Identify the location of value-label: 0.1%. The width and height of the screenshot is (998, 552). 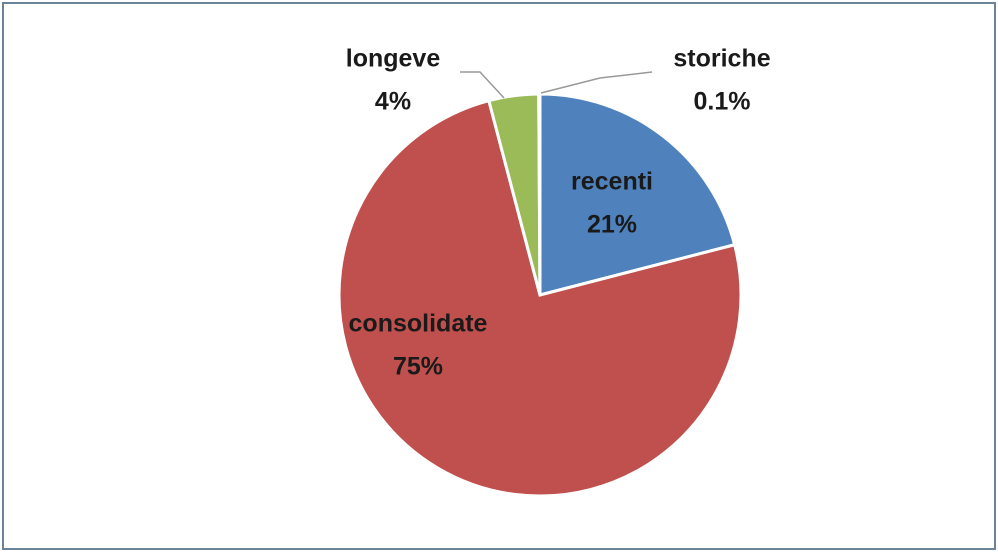
(722, 102).